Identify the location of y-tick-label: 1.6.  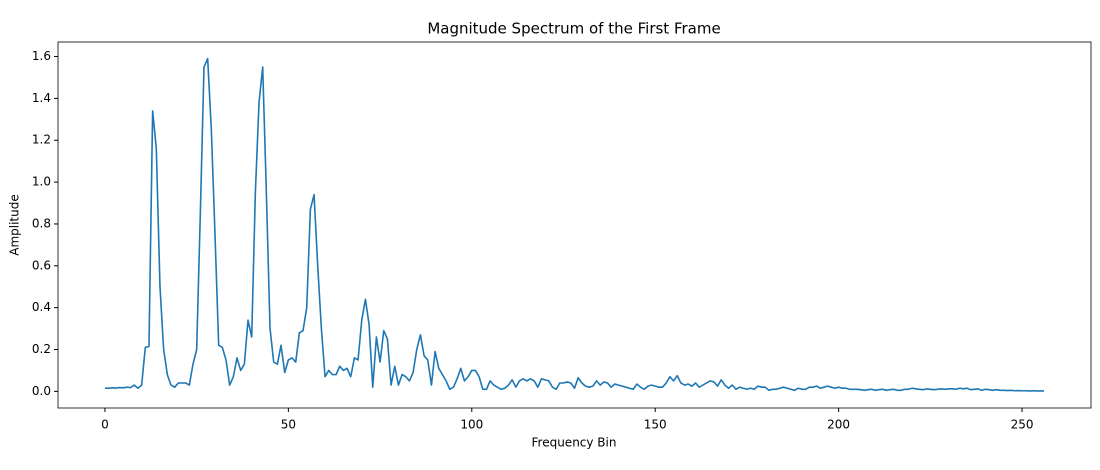
(41, 56).